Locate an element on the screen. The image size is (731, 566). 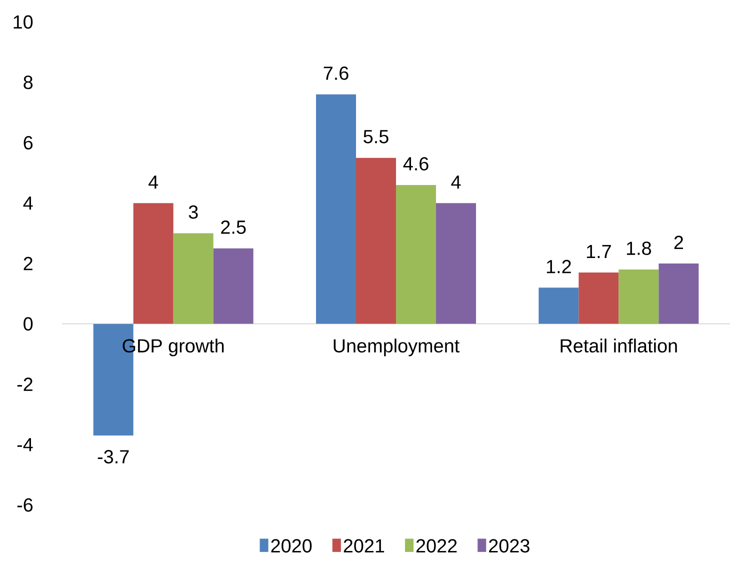
data-label: 1.8 is located at coordinates (639, 249).